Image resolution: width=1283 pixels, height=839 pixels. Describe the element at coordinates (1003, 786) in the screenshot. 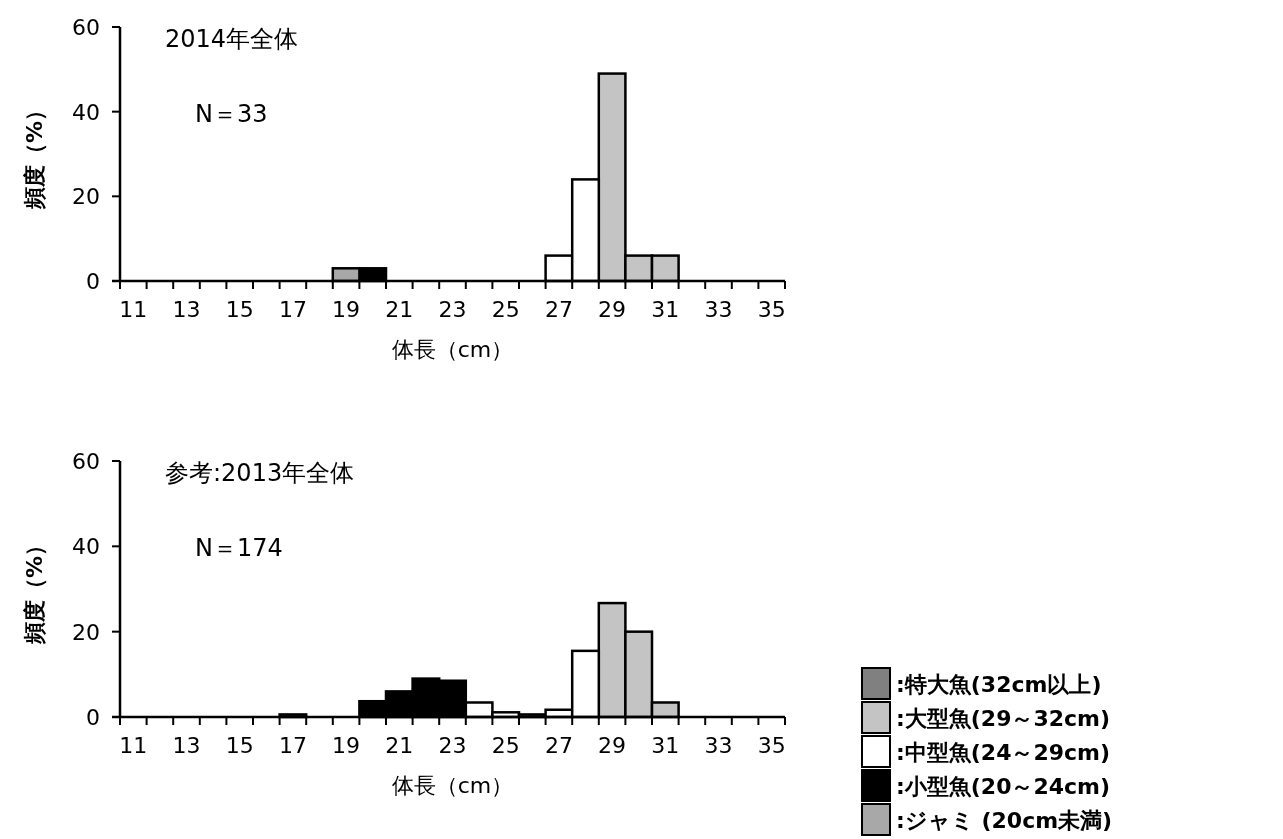

I see `legend-label: :小型魚(20～24cm)` at that location.